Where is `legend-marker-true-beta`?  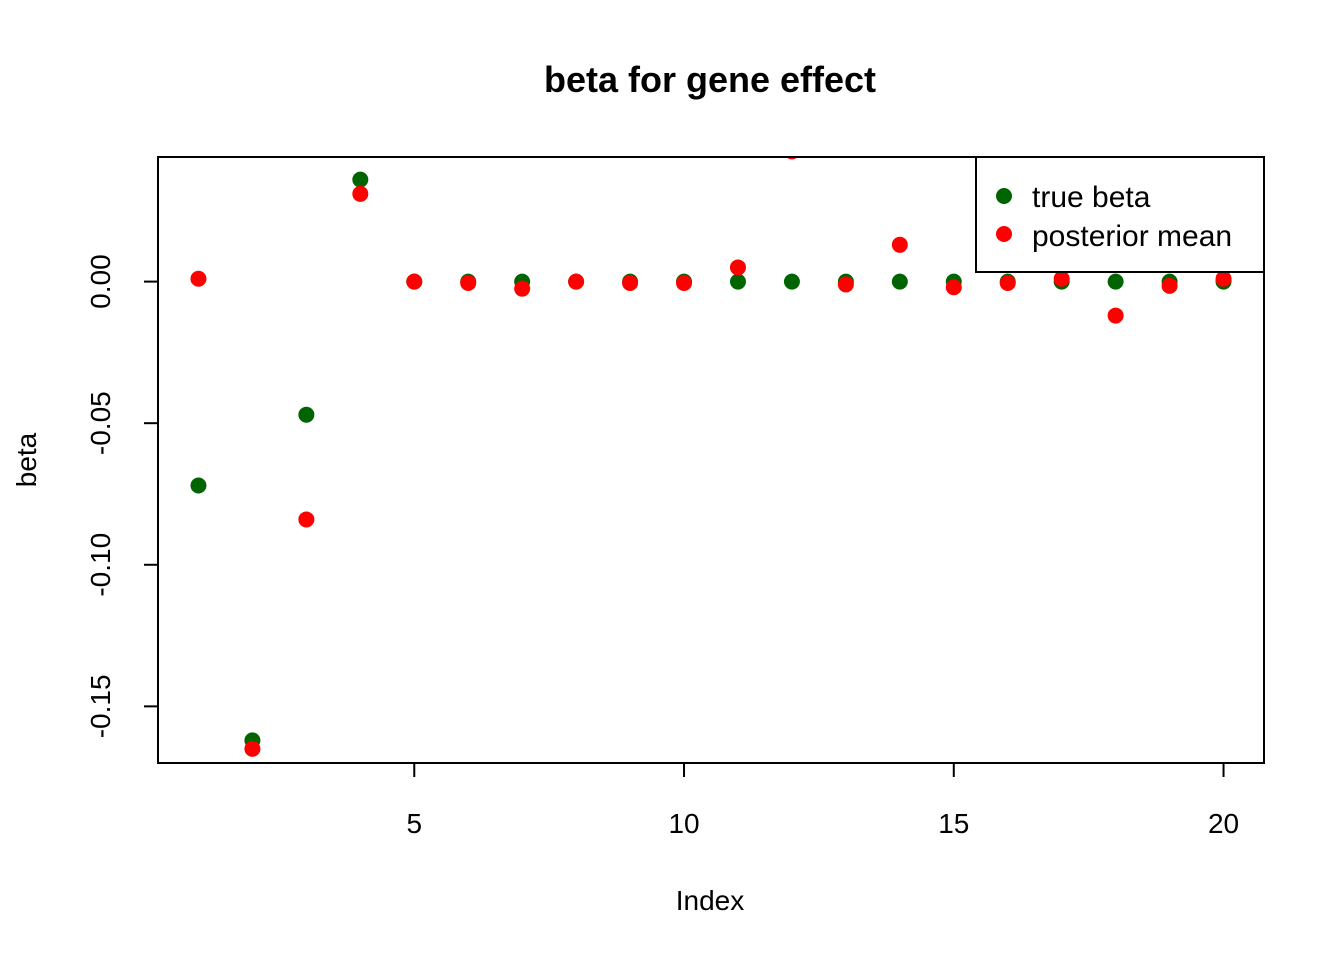
legend-marker-true-beta is located at coordinates (1004, 196).